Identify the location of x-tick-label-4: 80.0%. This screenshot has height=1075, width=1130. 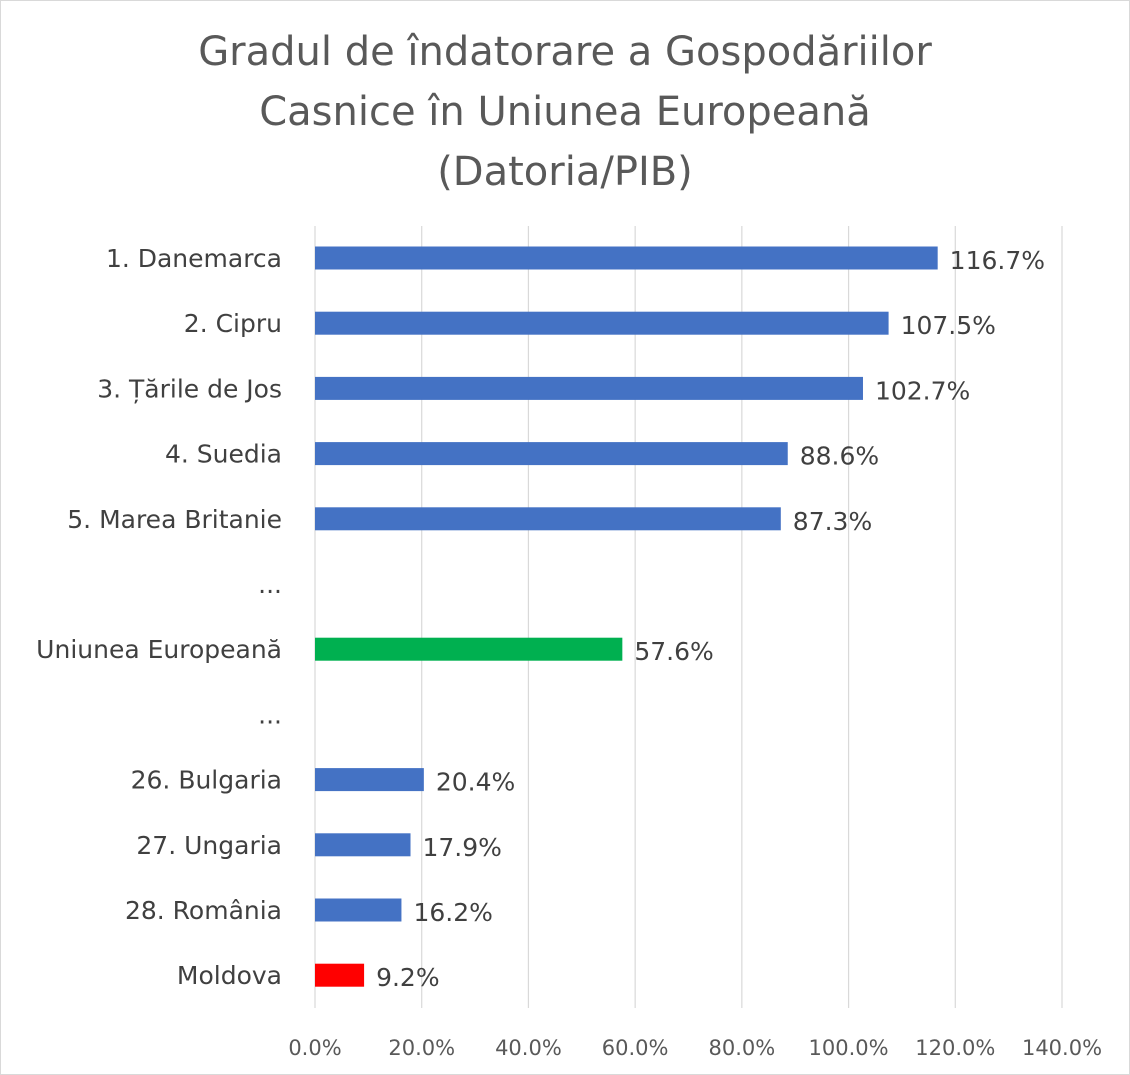
(741, 1048).